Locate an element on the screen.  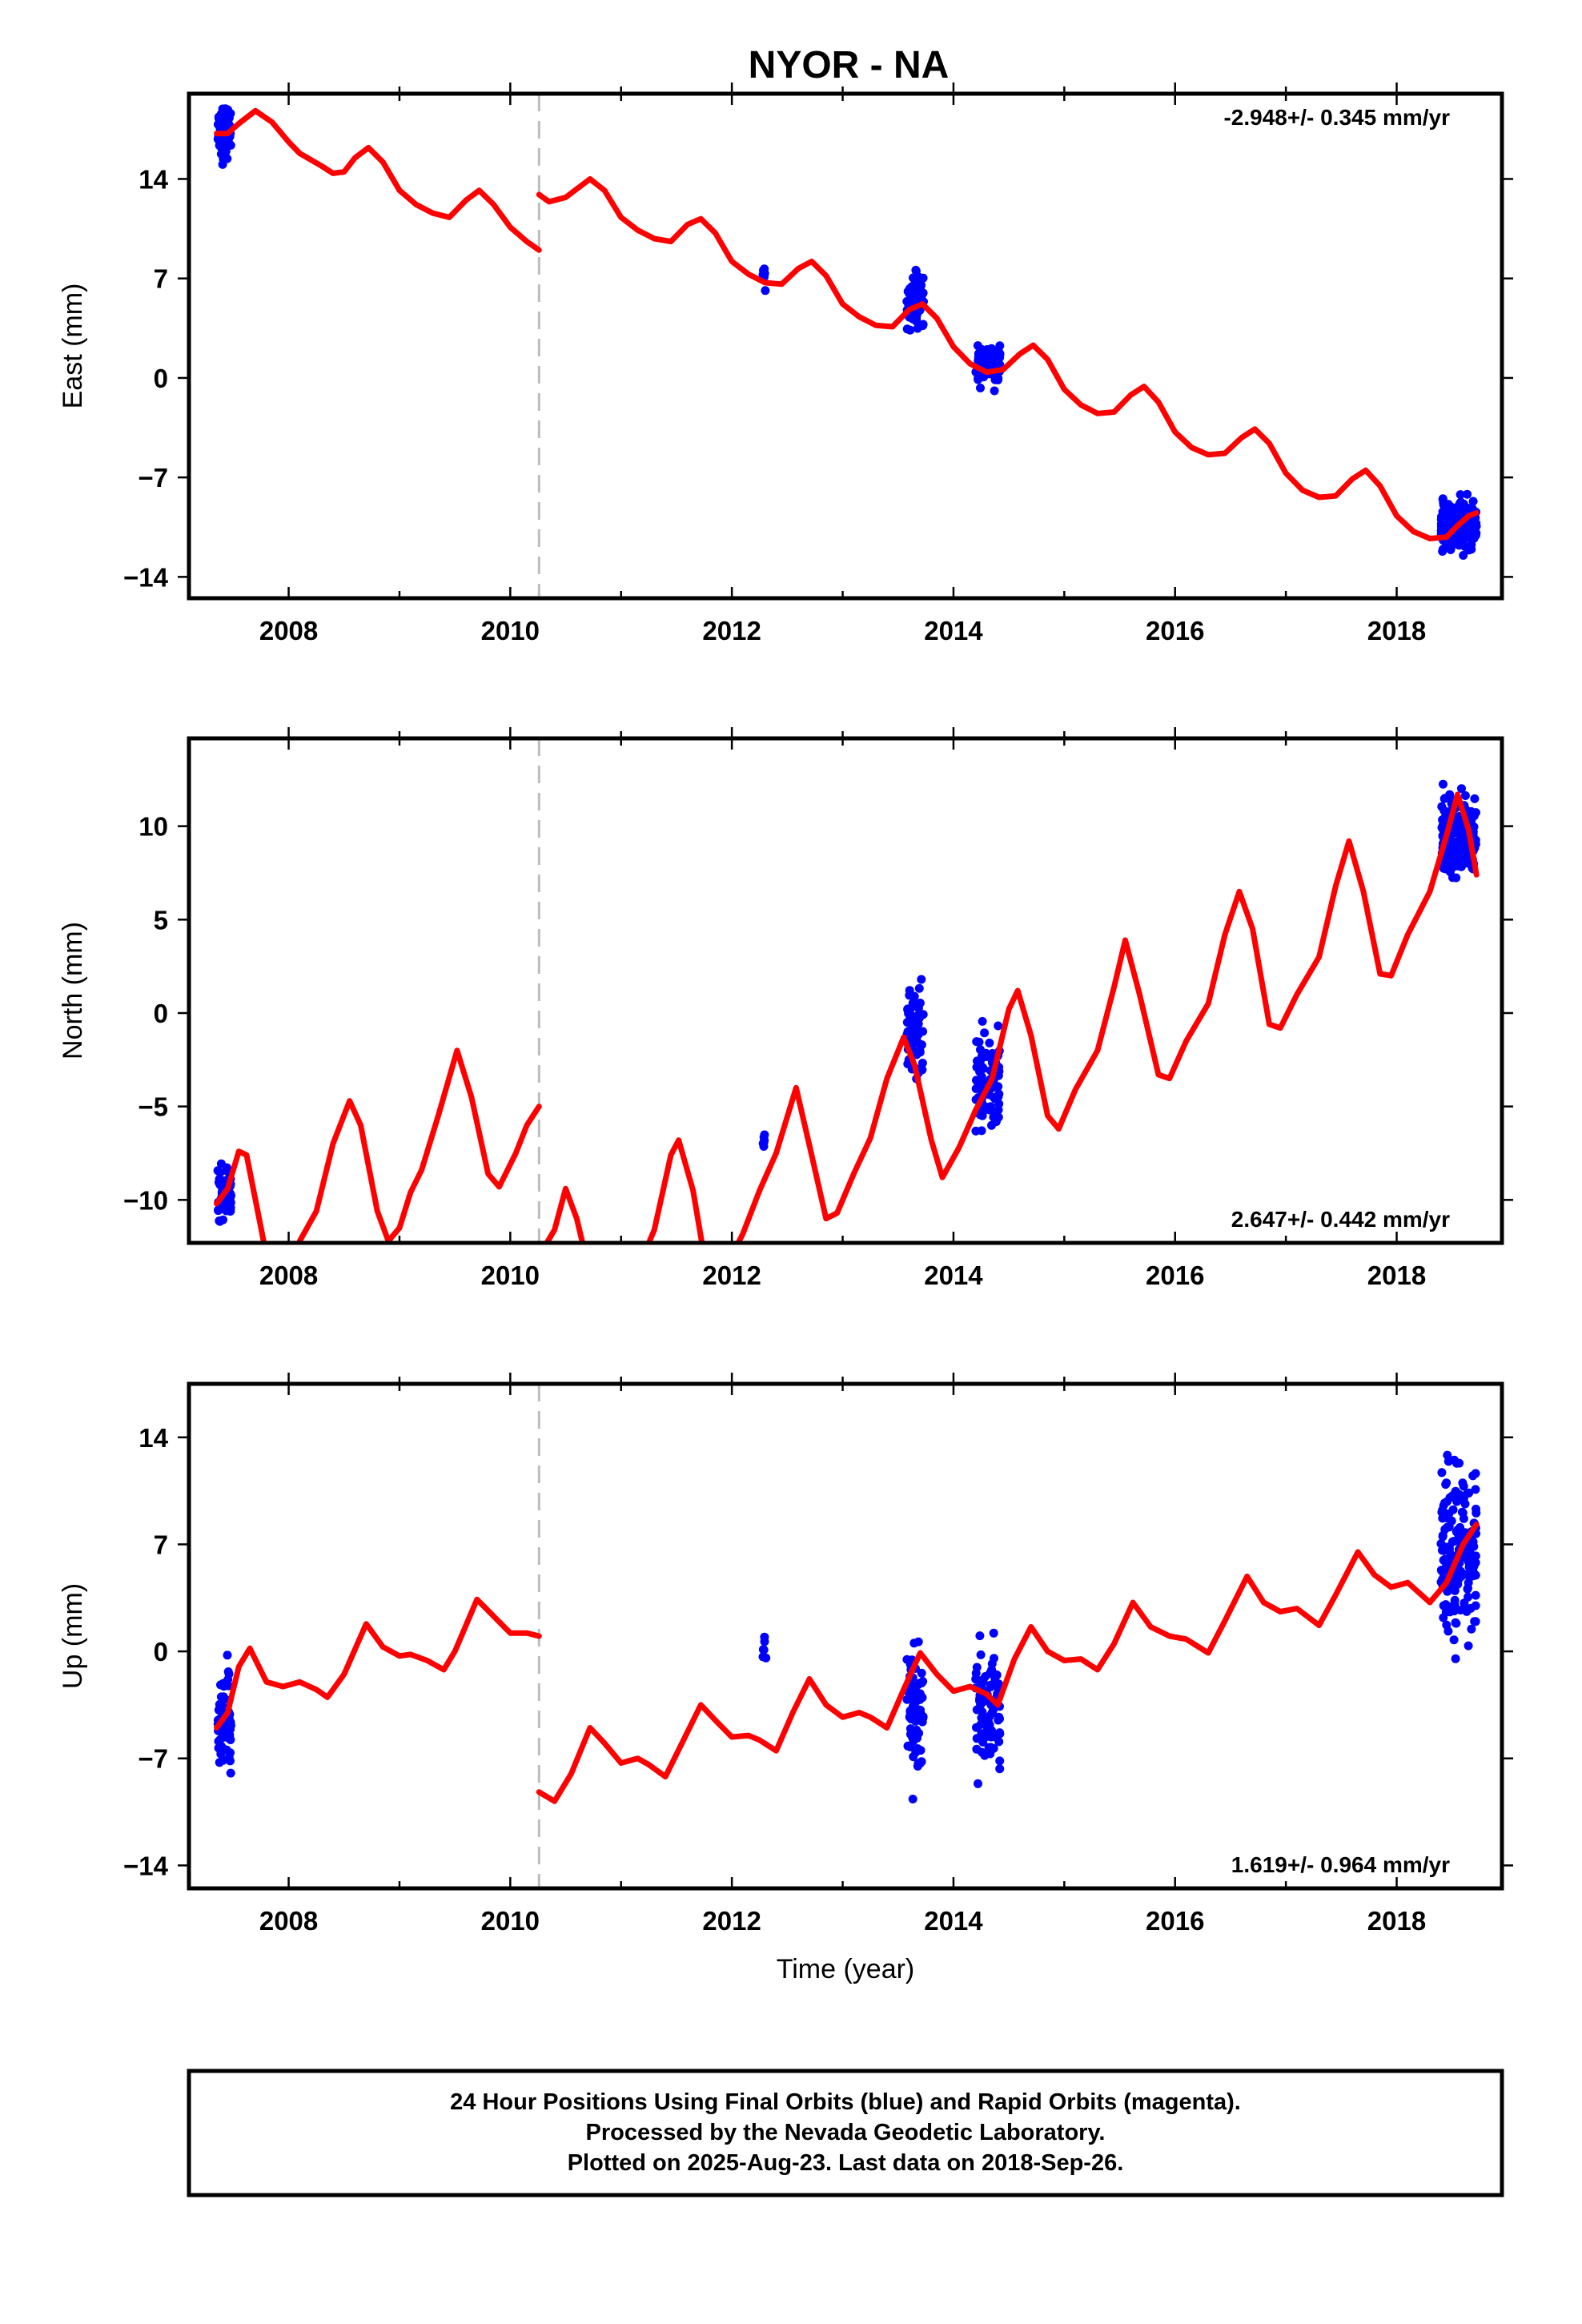
x-tick-label: 2016 is located at coordinates (1175, 1275).